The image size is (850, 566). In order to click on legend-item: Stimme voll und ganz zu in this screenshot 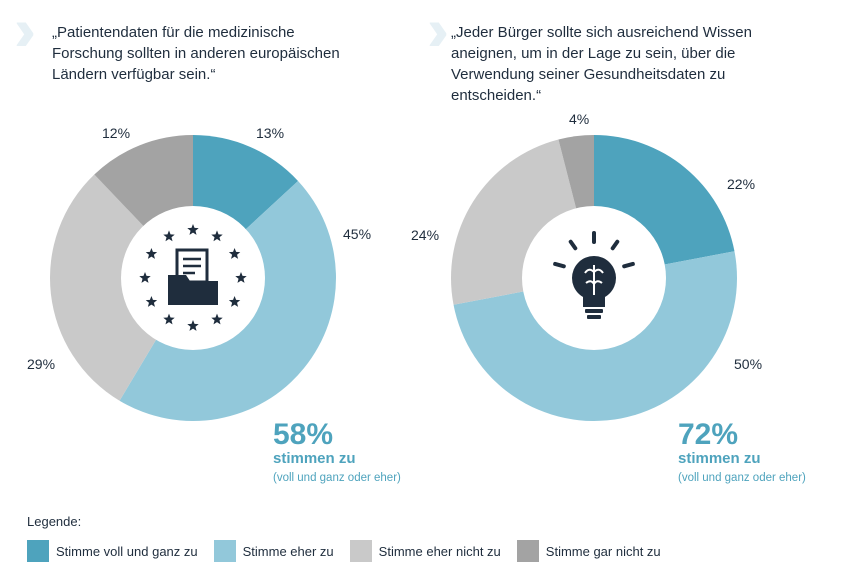, I will do `click(112, 551)`.